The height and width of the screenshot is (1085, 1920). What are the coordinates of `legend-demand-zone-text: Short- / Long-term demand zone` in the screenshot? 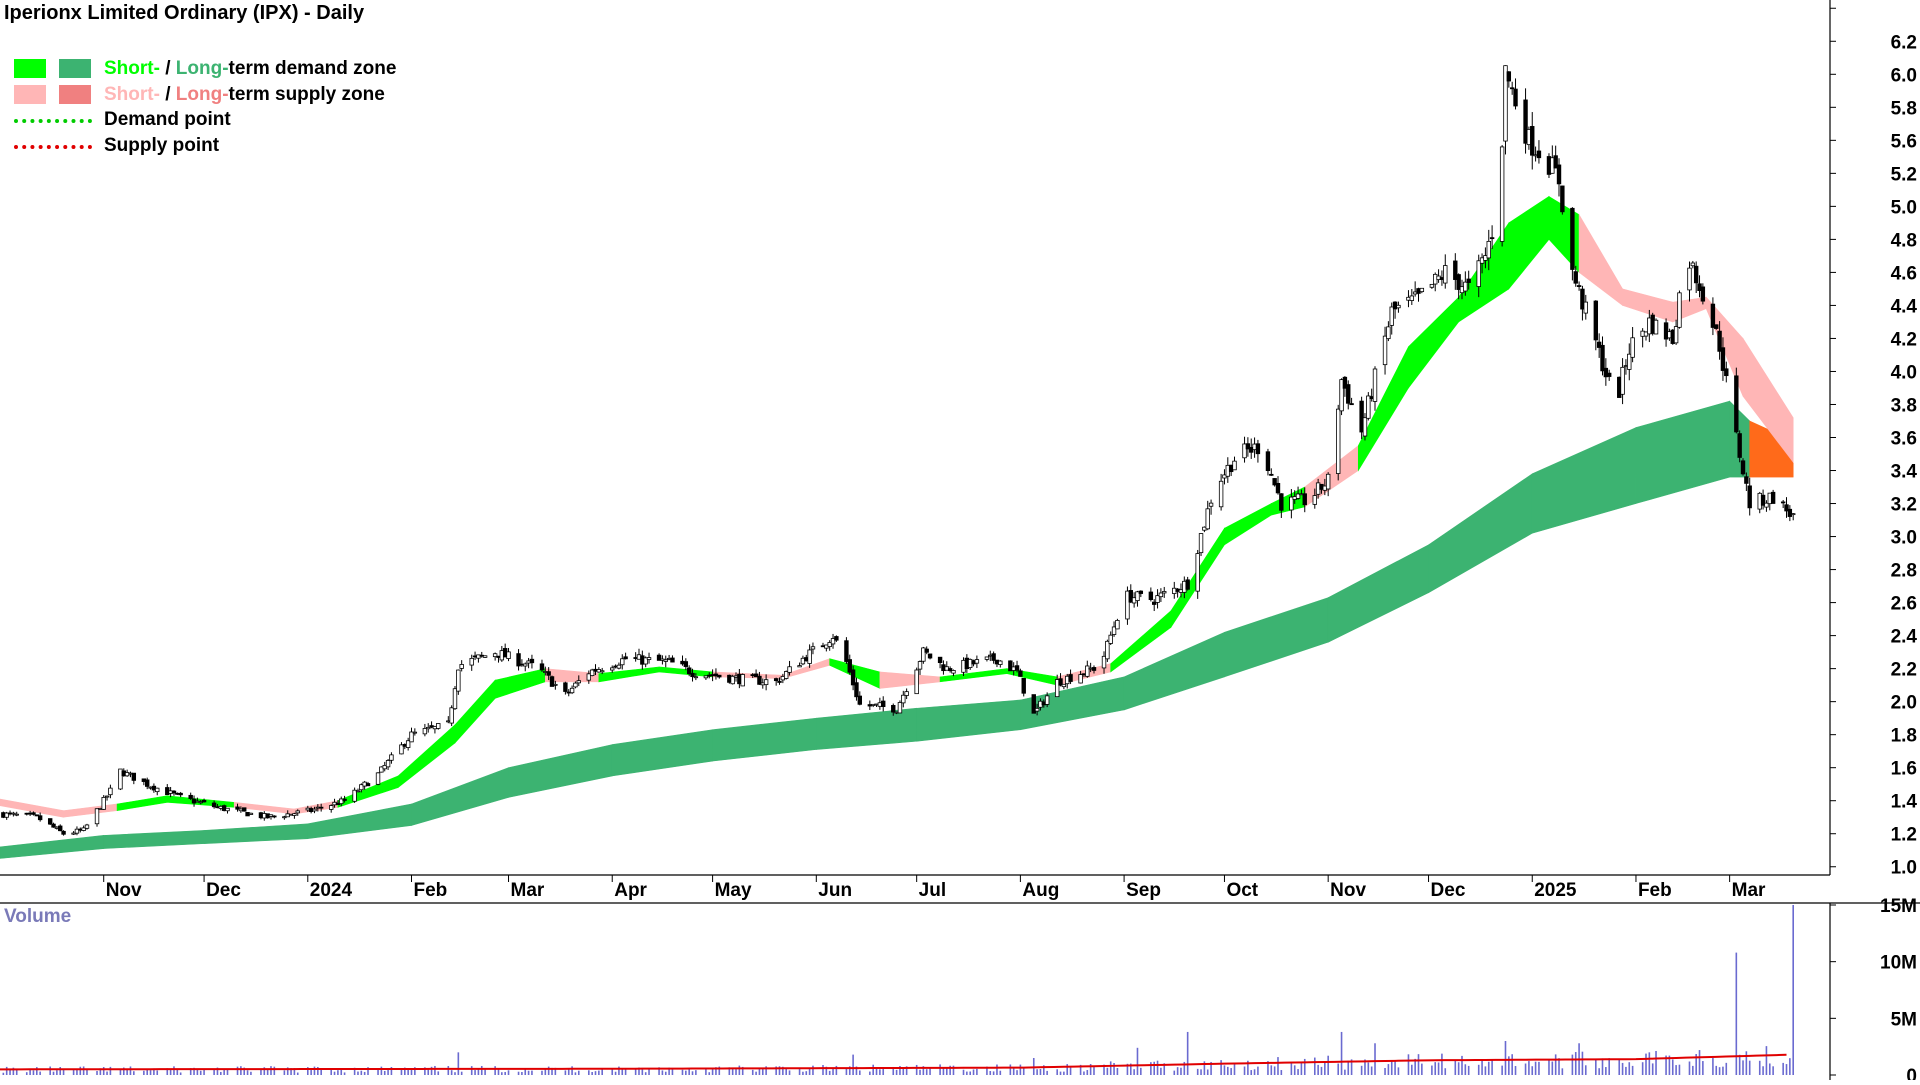 It's located at (250, 69).